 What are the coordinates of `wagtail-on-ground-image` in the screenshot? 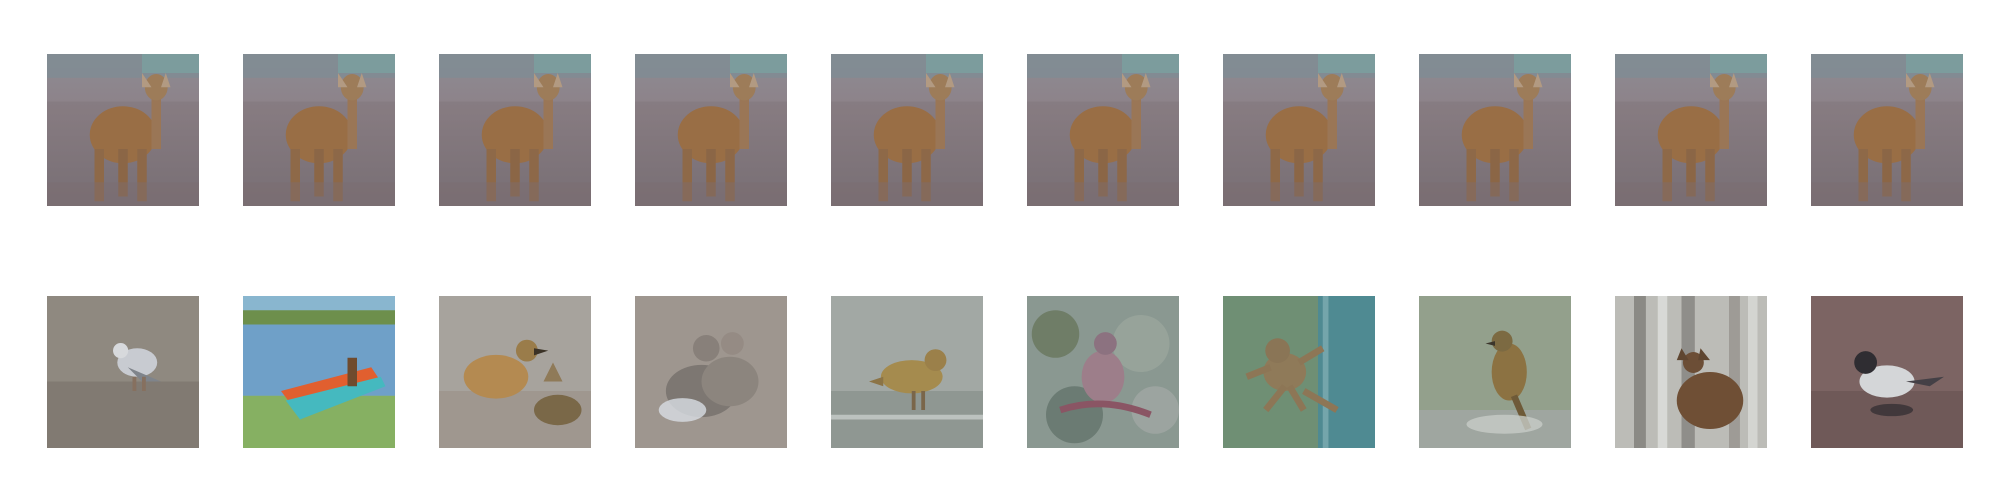 It's located at (1887, 372).